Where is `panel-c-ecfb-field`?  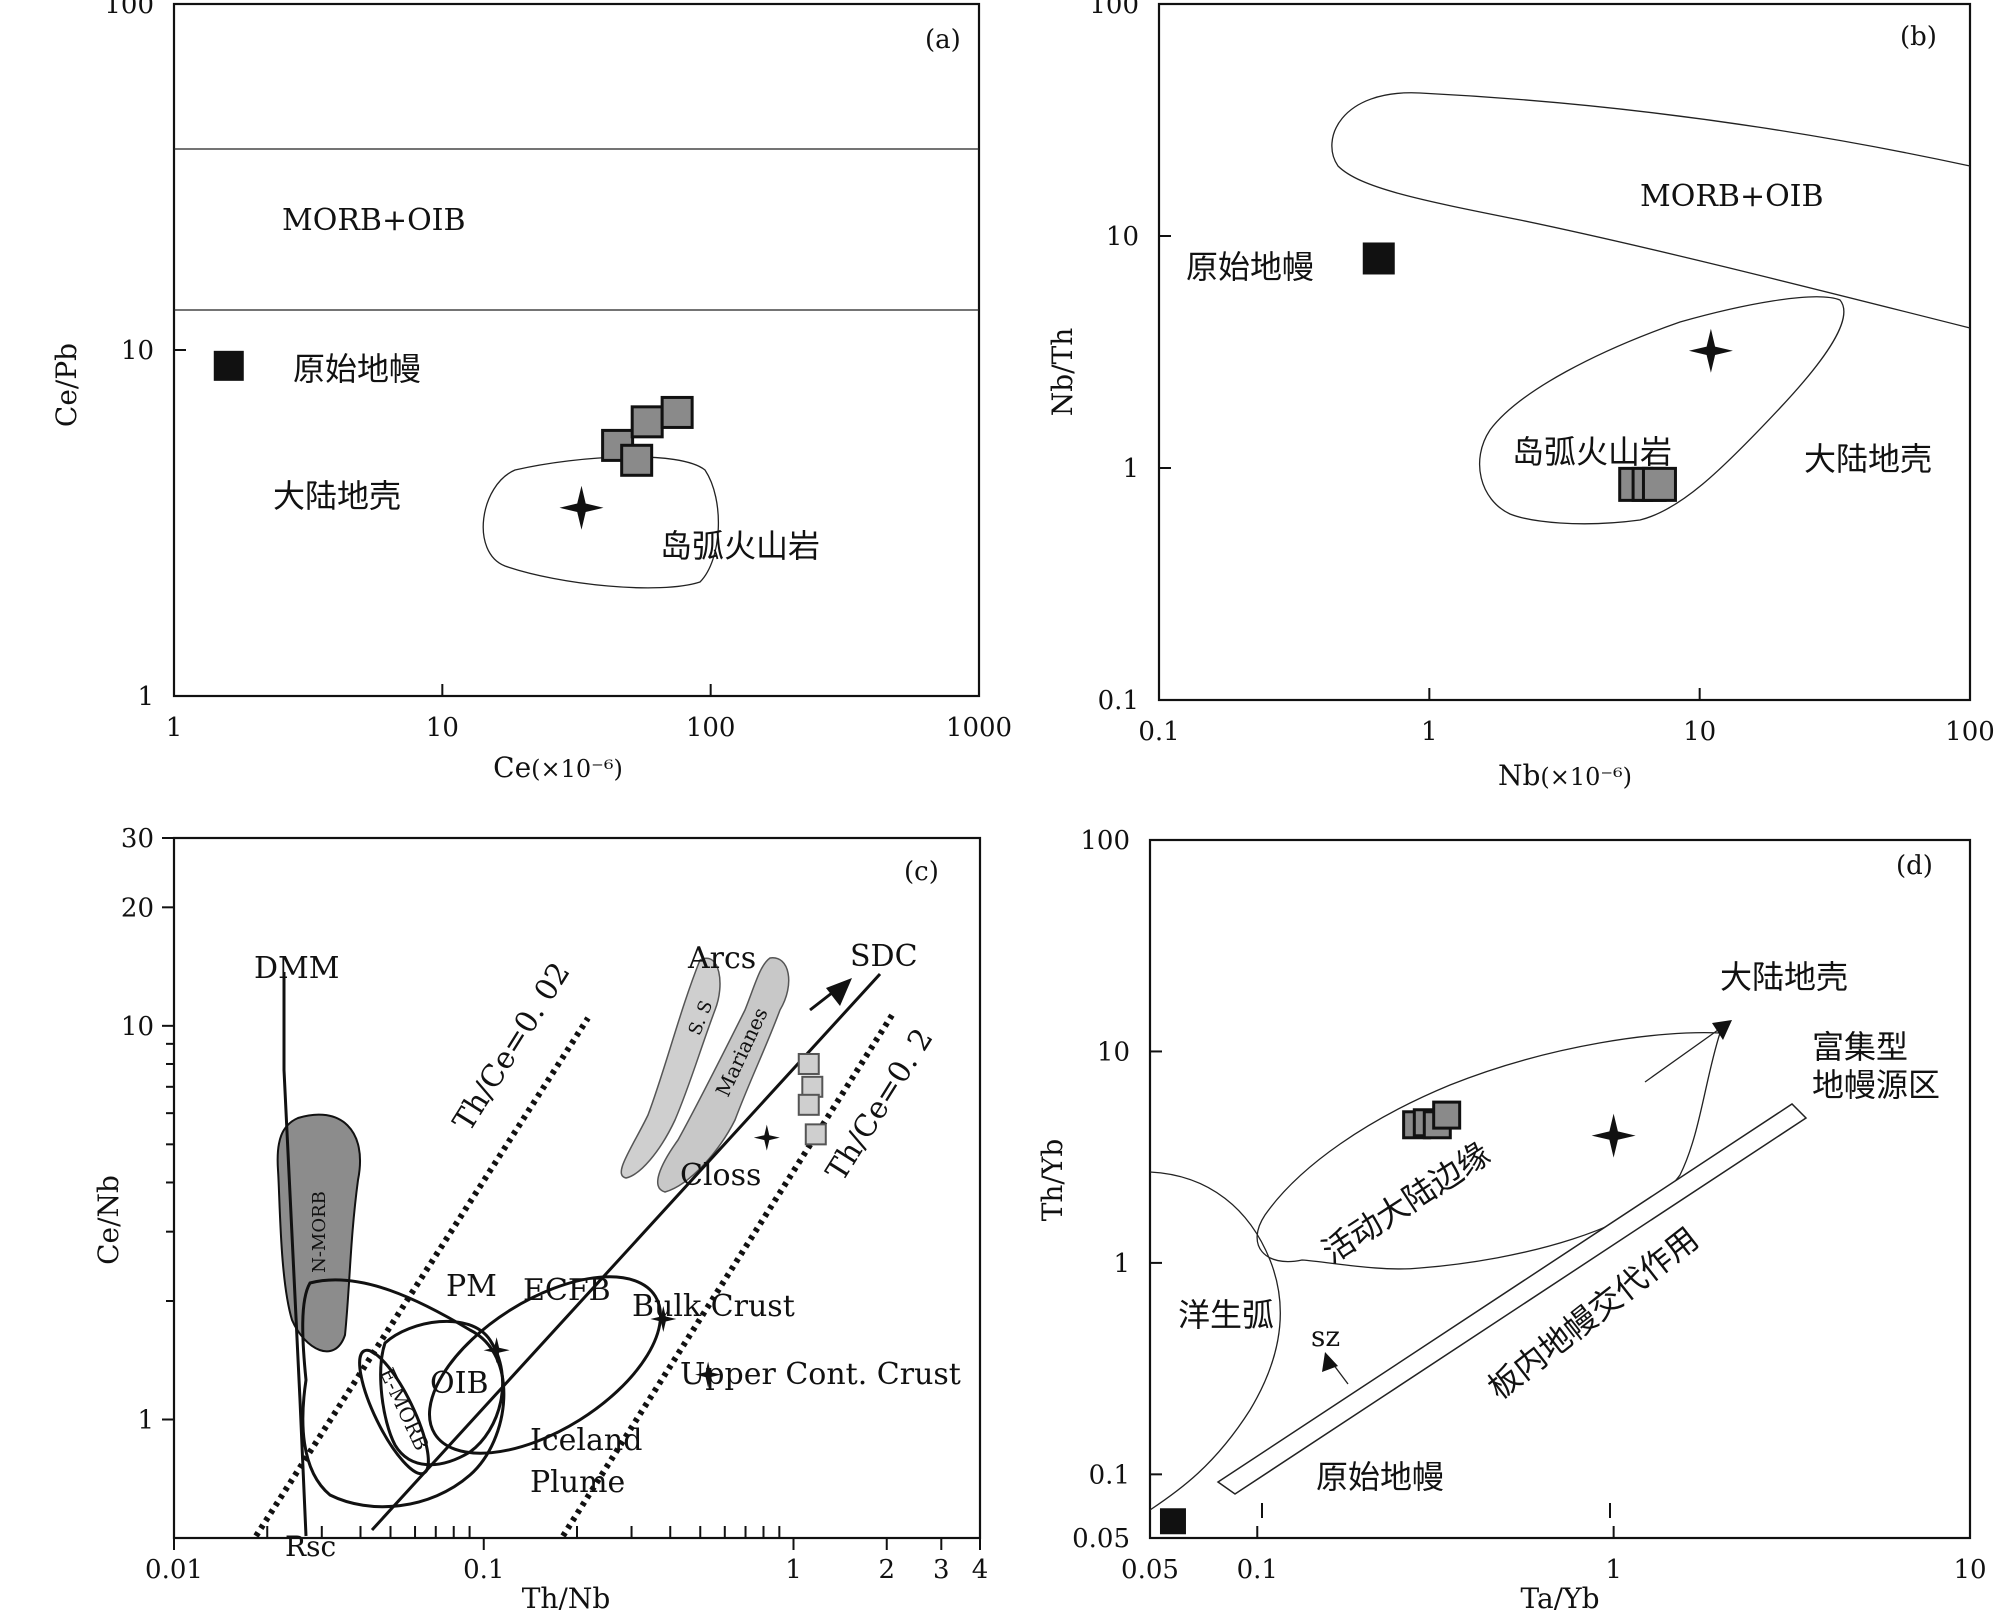 panel-c-ecfb-field is located at coordinates (545, 1365).